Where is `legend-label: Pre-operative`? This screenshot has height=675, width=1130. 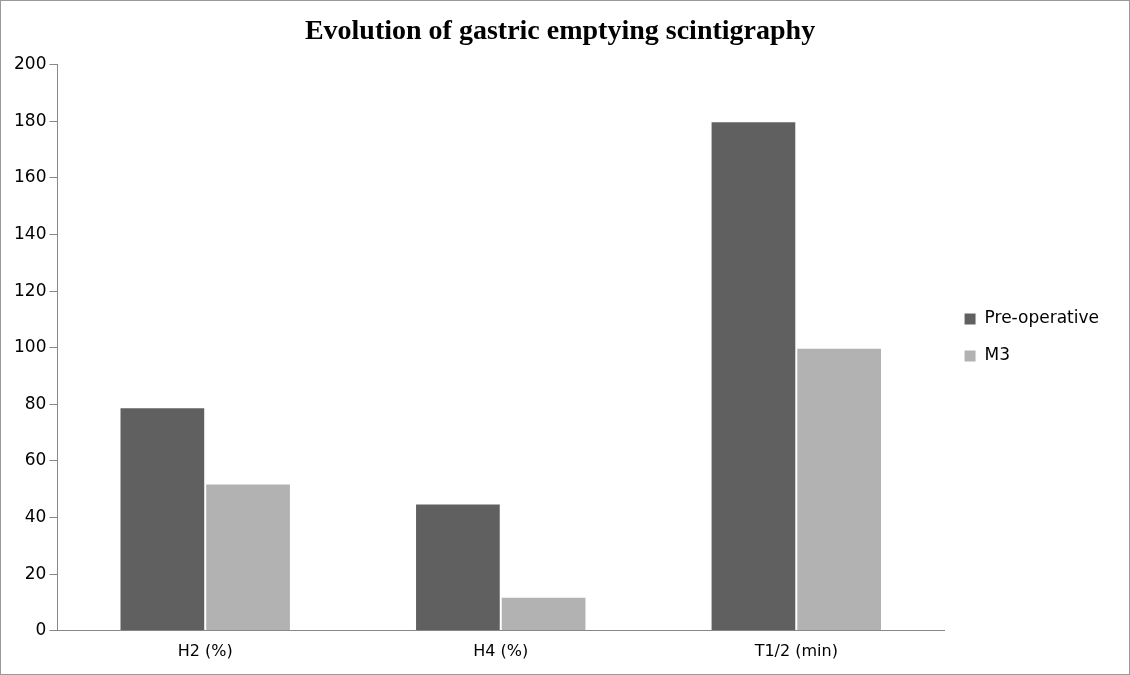 legend-label: Pre-operative is located at coordinates (1042, 317).